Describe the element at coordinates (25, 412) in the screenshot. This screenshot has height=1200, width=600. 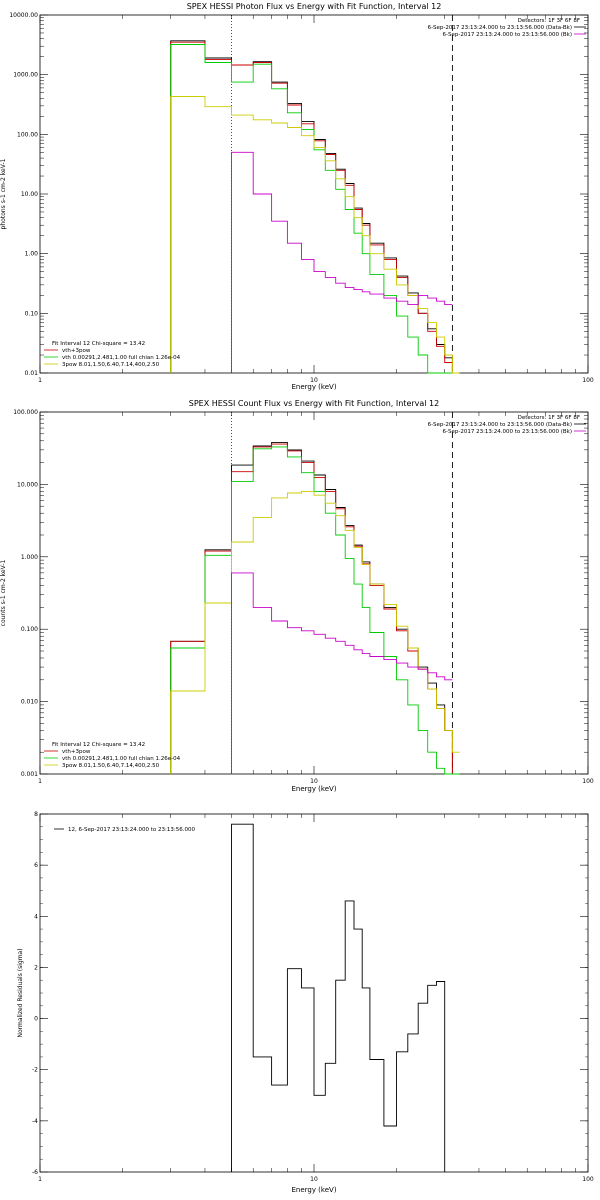
I see `y-tick-label: 100.000` at that location.